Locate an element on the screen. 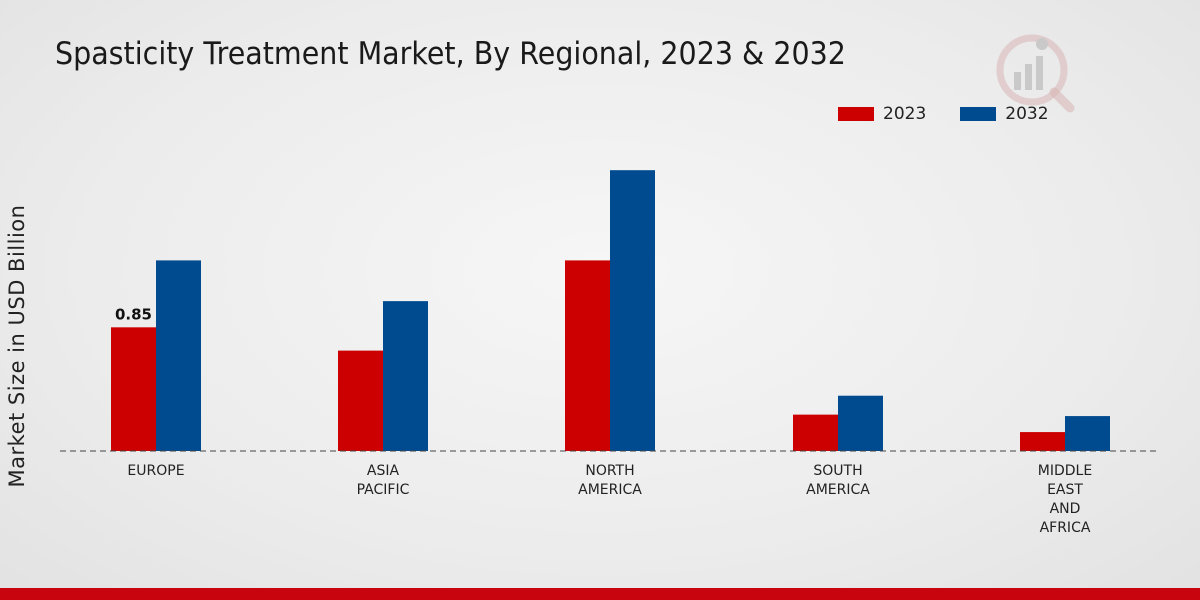 The image size is (1200, 600). x-tick-label-4-1: EAST is located at coordinates (1065, 490).